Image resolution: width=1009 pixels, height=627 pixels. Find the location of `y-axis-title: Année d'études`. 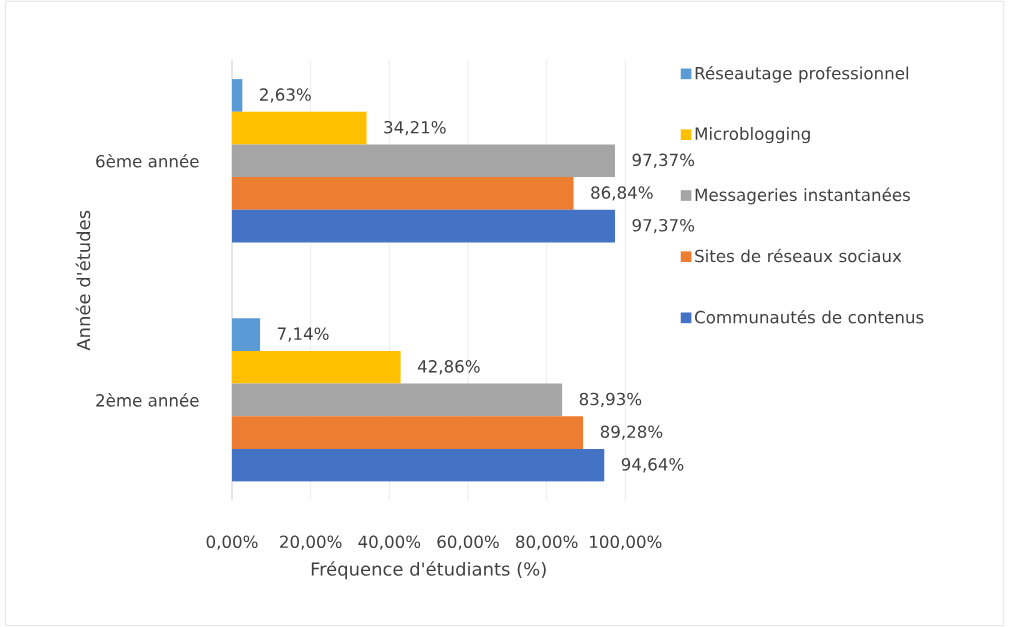

y-axis-title: Année d'études is located at coordinates (83, 280).